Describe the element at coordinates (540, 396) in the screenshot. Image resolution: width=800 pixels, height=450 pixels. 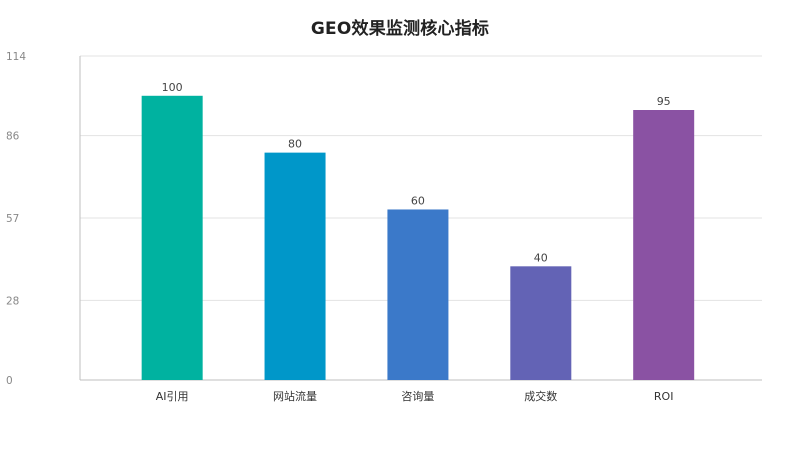
I see `x-tick-label: 成交数` at that location.